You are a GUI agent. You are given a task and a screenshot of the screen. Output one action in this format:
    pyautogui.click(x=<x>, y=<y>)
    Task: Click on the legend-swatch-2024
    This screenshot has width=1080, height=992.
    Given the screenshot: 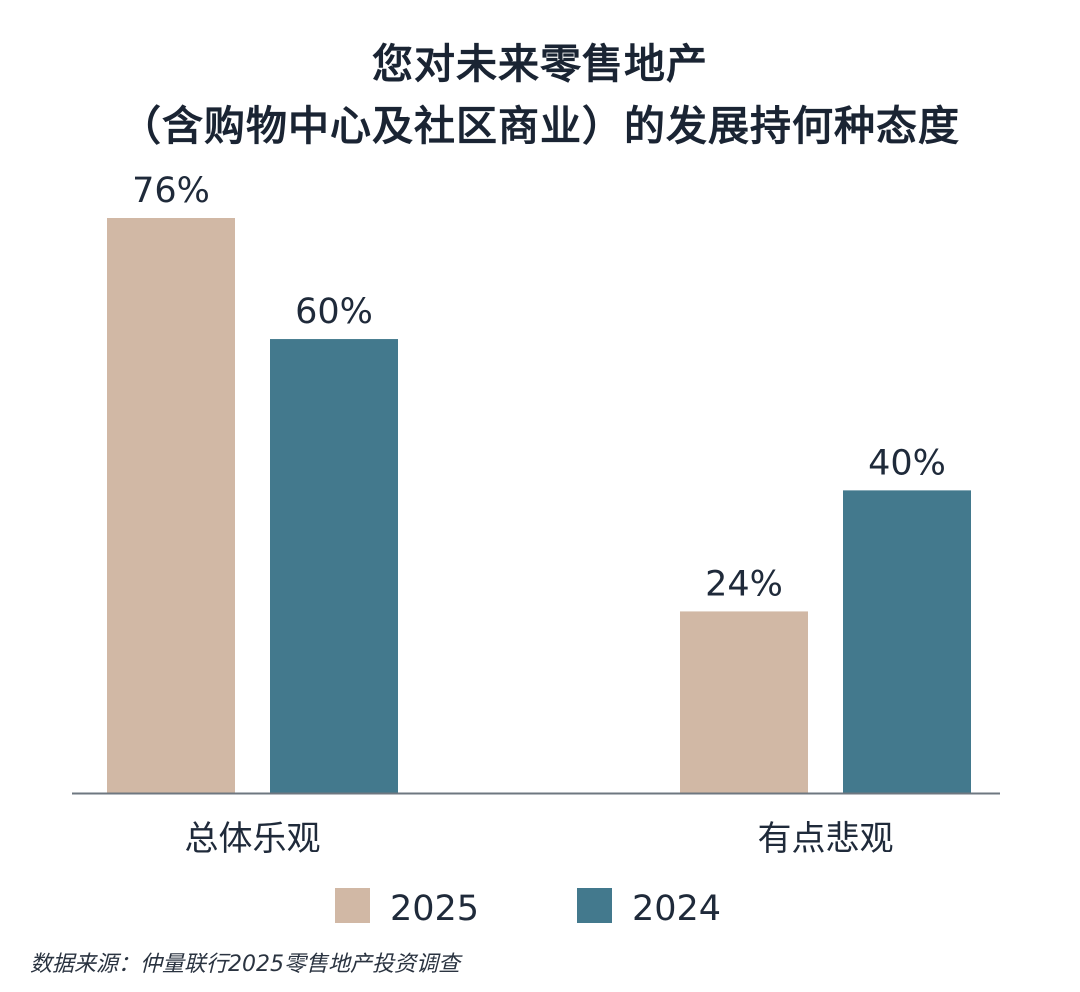 What is the action you would take?
    pyautogui.click(x=594, y=905)
    